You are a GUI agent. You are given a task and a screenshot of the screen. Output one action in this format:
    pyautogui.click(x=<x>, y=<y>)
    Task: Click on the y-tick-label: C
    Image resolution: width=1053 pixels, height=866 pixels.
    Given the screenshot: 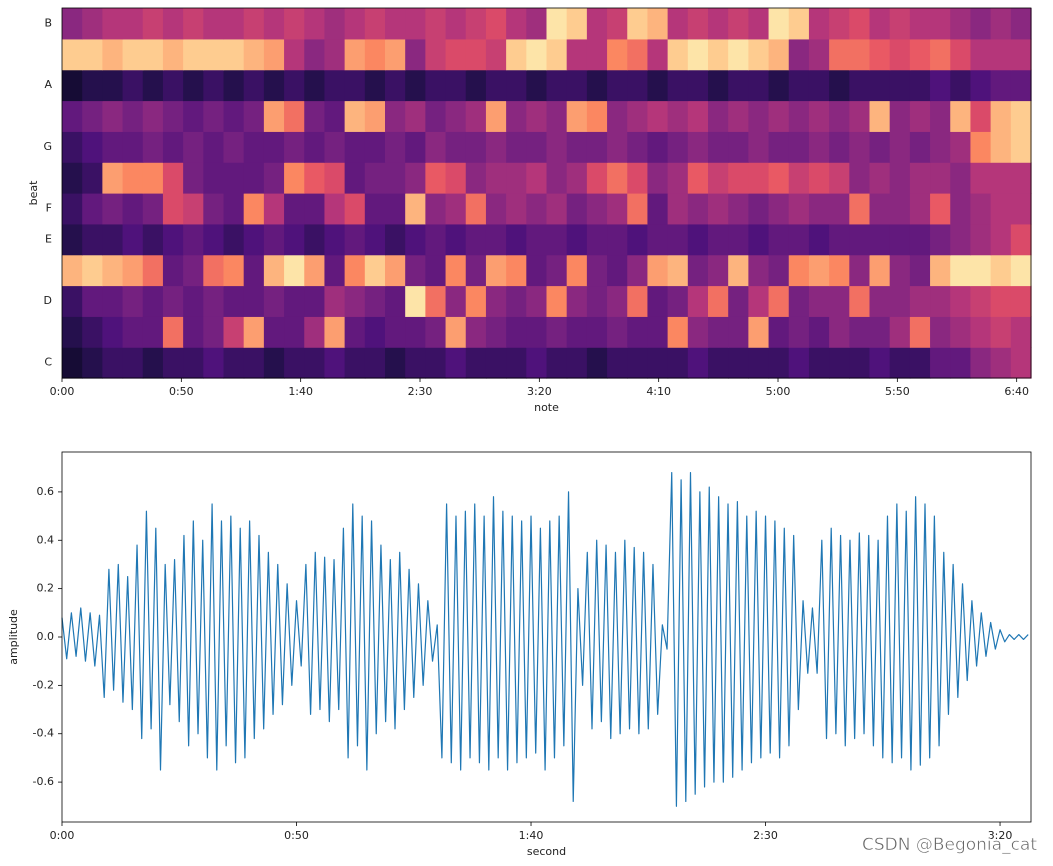 What is the action you would take?
    pyautogui.click(x=48, y=362)
    